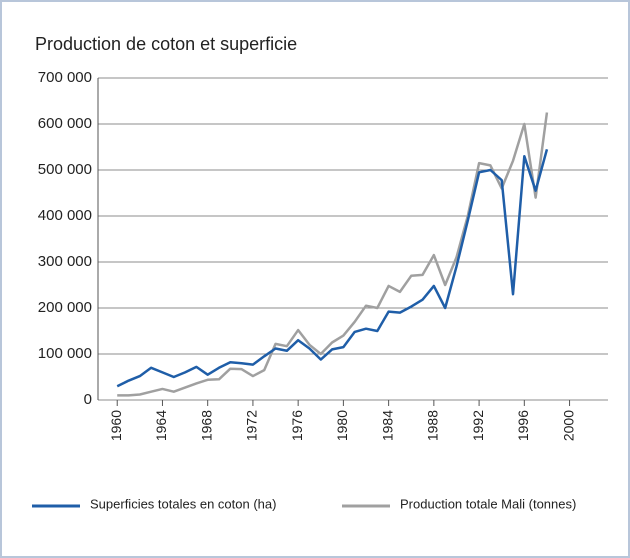 The width and height of the screenshot is (630, 558). Describe the element at coordinates (568, 425) in the screenshot. I see `x-tick-label: 2000` at that location.